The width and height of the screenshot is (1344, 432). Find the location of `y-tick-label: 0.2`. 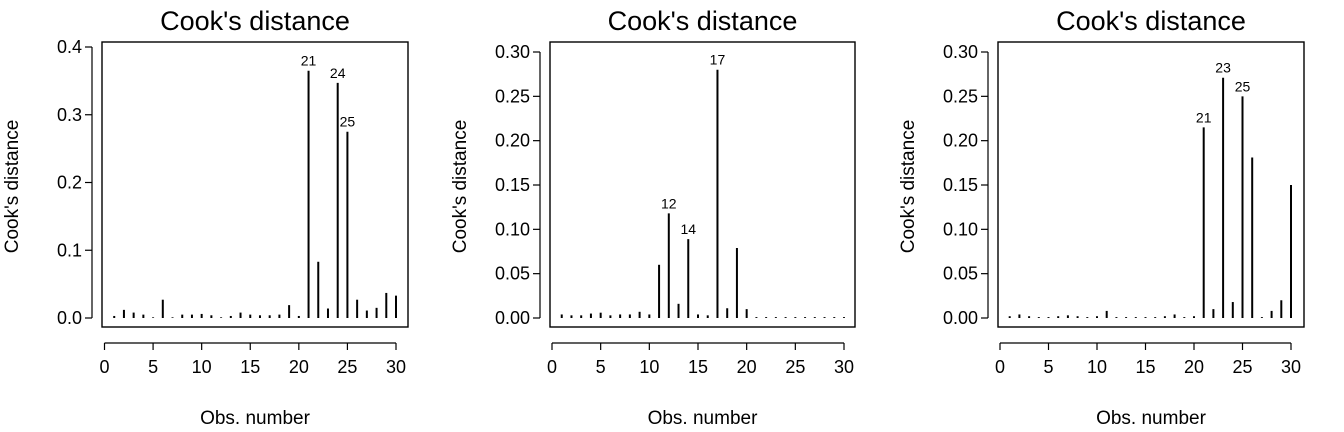

y-tick-label: 0.2 is located at coordinates (69, 183).